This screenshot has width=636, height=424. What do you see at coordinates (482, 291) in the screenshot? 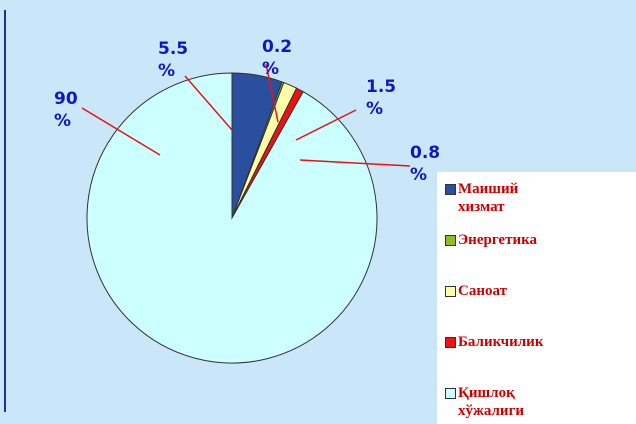
I see `legend-label: Саноат` at bounding box center [482, 291].